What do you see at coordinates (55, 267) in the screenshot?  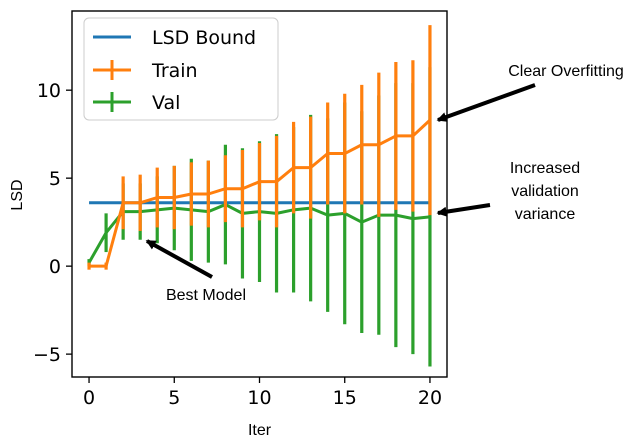 I see `y-tick-label: 0` at bounding box center [55, 267].